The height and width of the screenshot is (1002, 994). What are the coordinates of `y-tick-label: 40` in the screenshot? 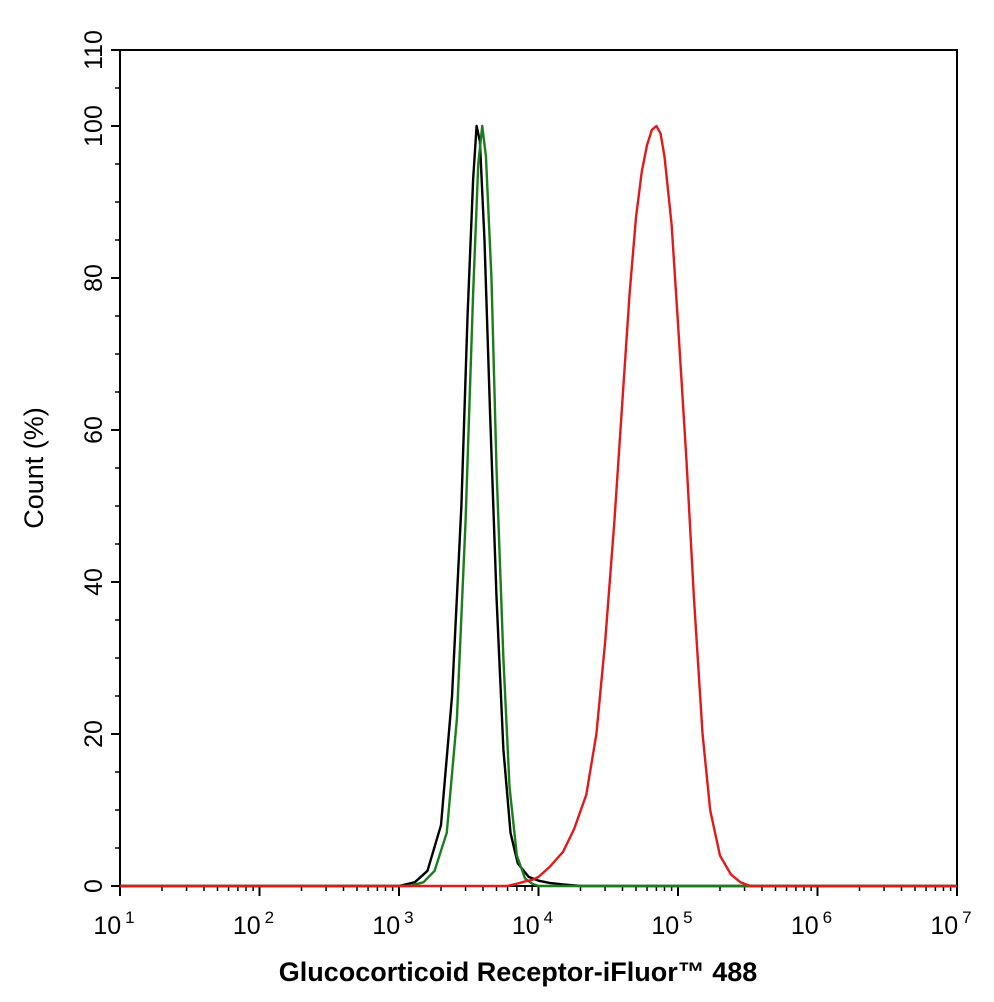 It's located at (94, 582).